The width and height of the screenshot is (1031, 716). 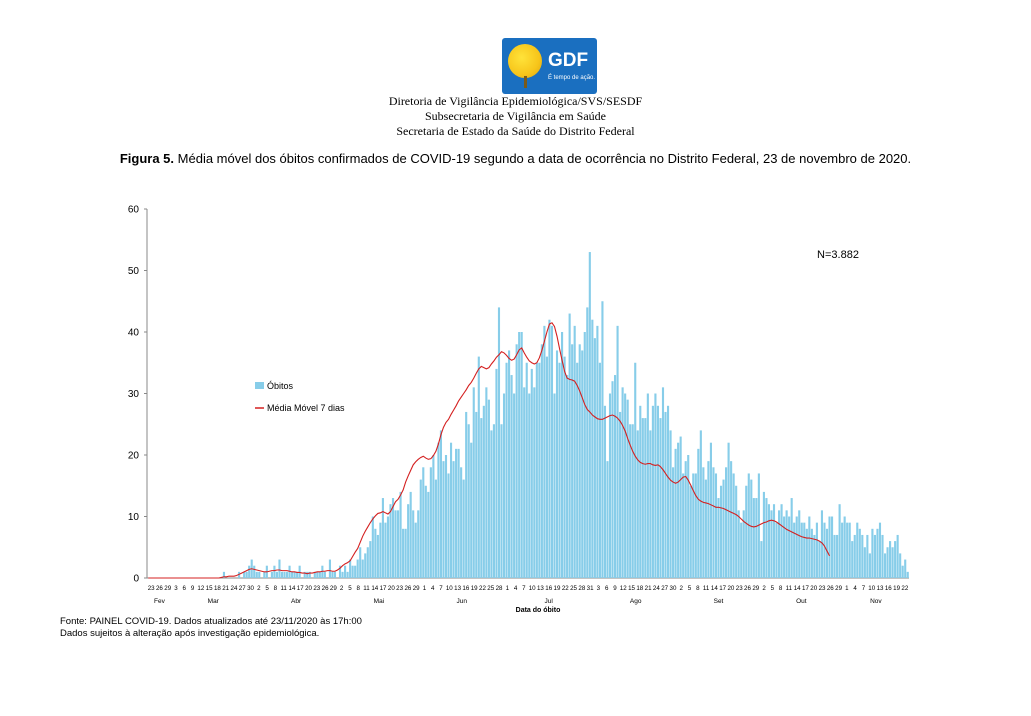 I want to click on x-day-label: 30, so click(x=673, y=588).